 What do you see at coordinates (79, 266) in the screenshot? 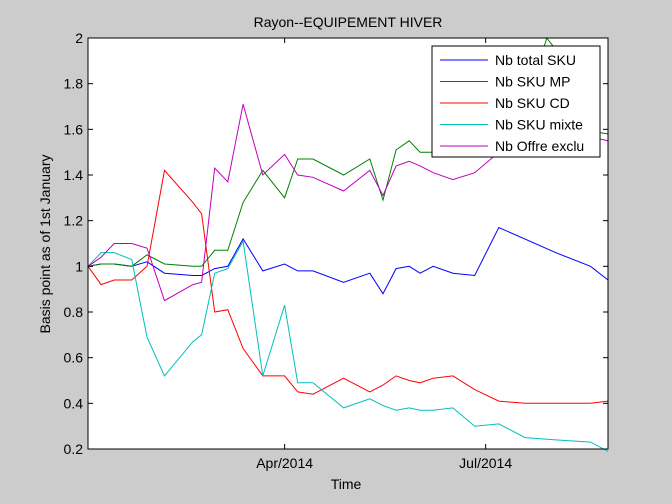
I see `y-tick-label: 1` at bounding box center [79, 266].